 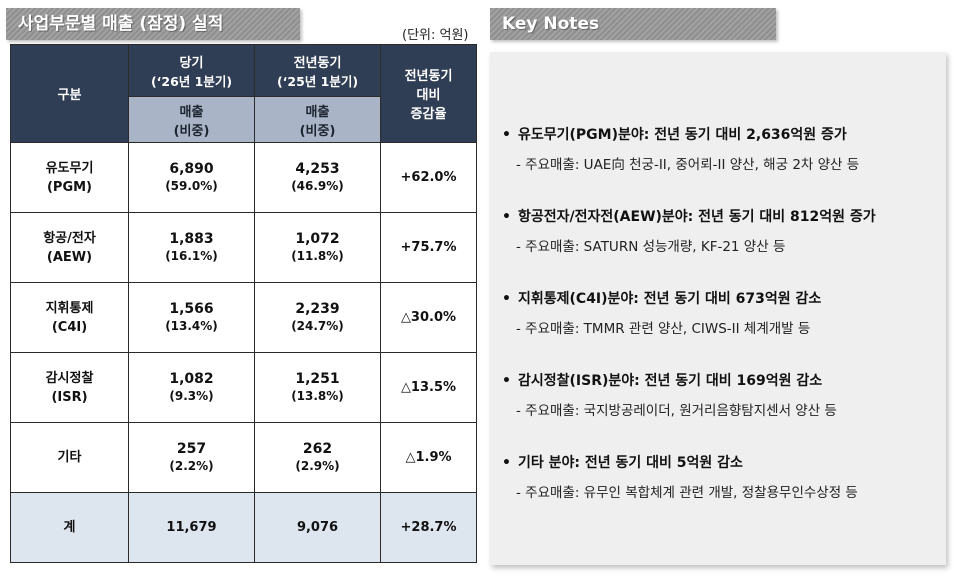 What do you see at coordinates (651, 247) in the screenshot?
I see `note-detail: - 주요매출: SATURN 성능개량, KF-21 양산 등` at bounding box center [651, 247].